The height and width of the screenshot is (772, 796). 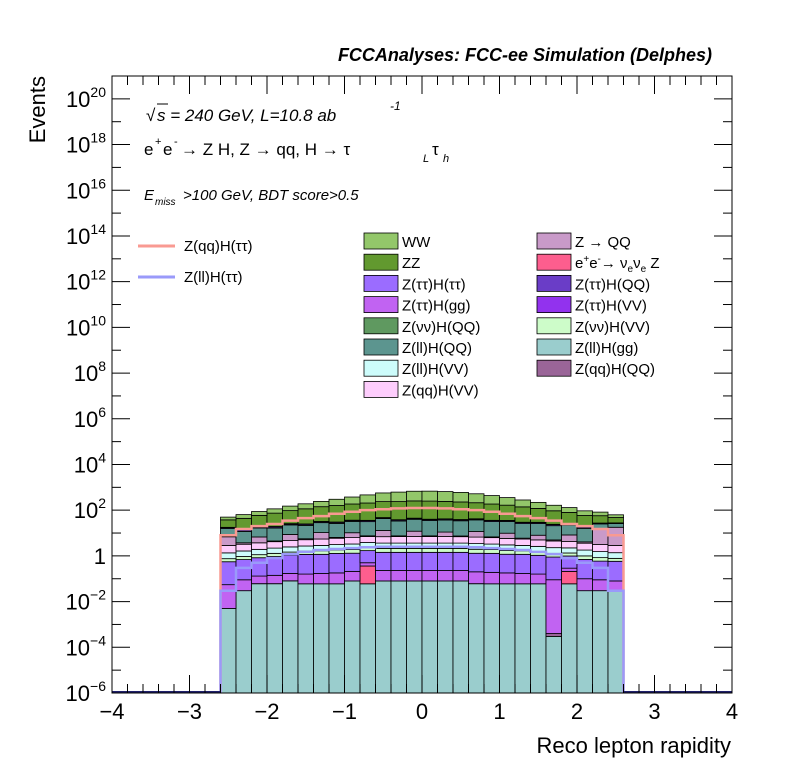 What do you see at coordinates (554, 262) in the screenshot?
I see `legend-swatch-e-e-e-e-z` at bounding box center [554, 262].